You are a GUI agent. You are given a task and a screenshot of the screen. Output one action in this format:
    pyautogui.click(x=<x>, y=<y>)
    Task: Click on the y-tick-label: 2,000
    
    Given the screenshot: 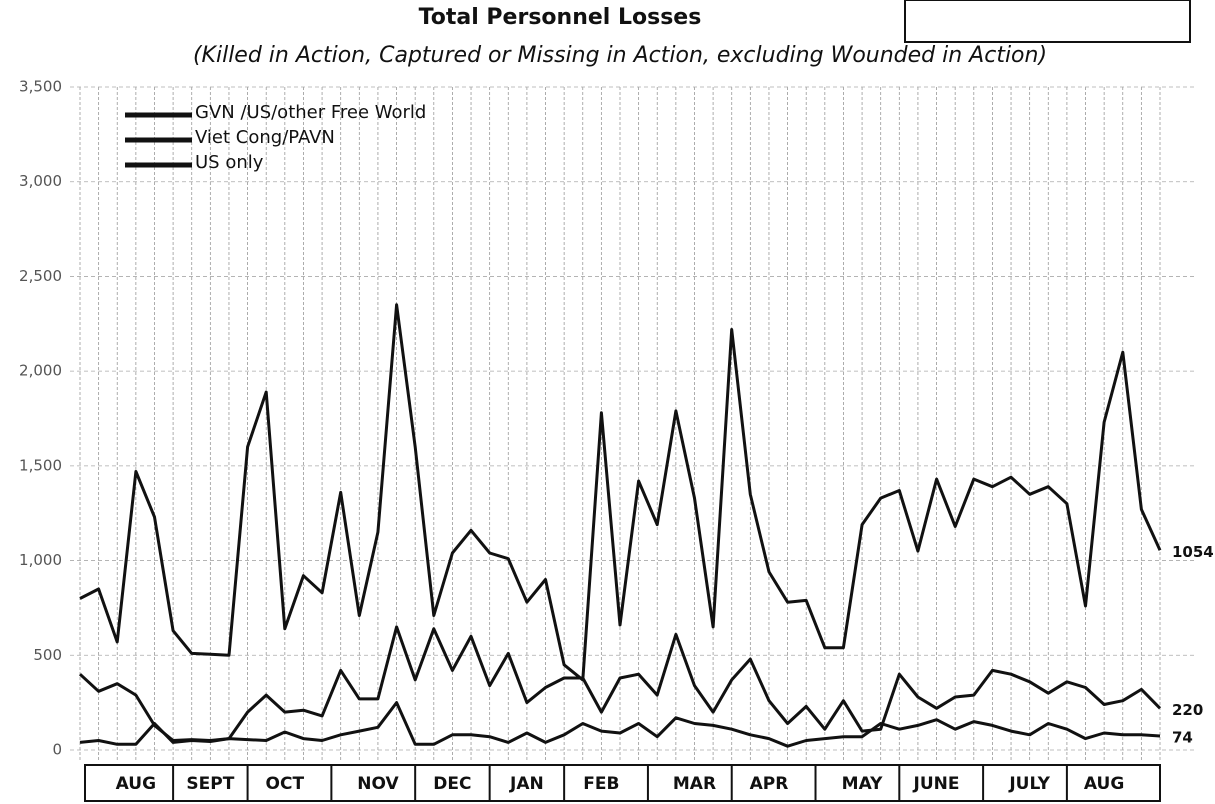 What is the action you would take?
    pyautogui.click(x=40, y=371)
    